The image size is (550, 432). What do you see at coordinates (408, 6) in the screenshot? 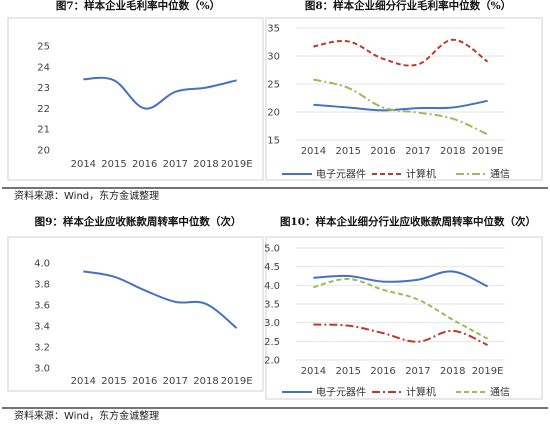
I see `chart-title: 图8：样本企业细分行业毛利率中位数（%）` at bounding box center [408, 6].